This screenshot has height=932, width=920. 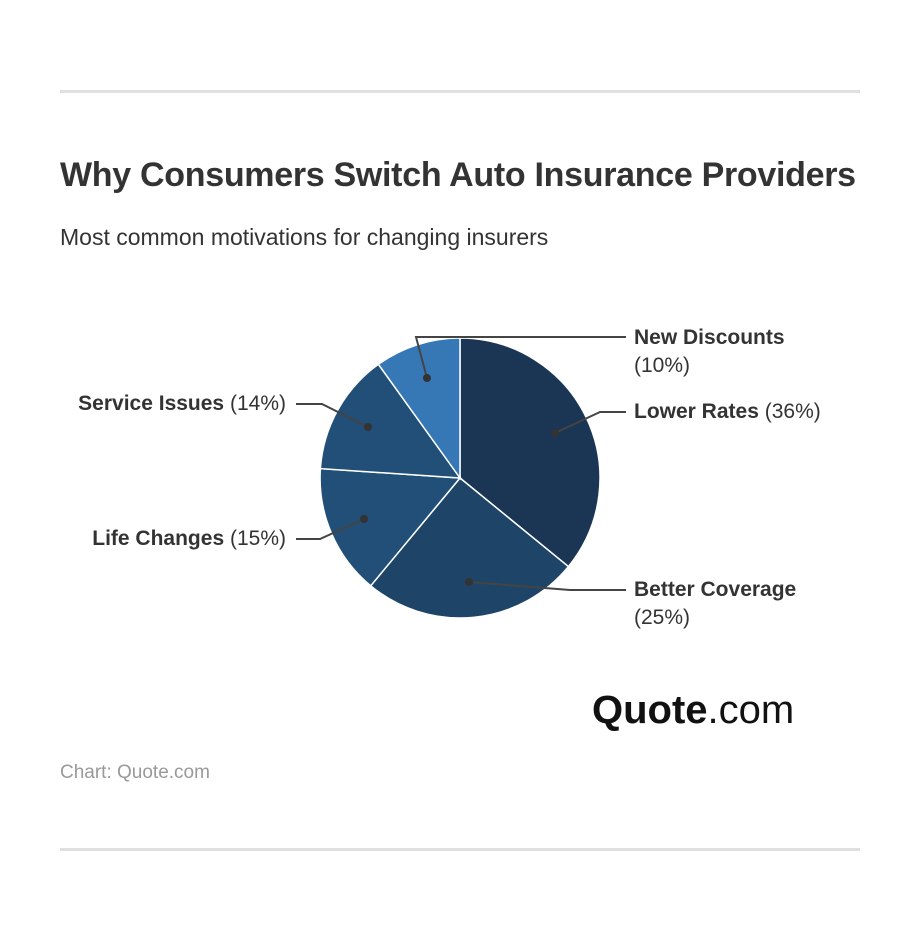 I want to click on label-value: (25%), so click(x=662, y=617).